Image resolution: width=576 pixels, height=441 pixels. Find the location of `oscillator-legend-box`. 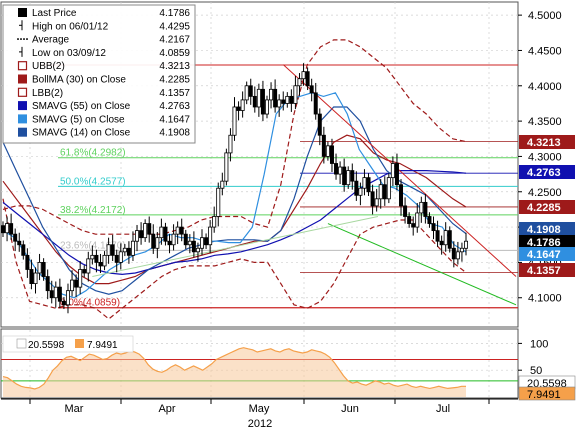

oscillator-legend-box is located at coordinates (68, 344).